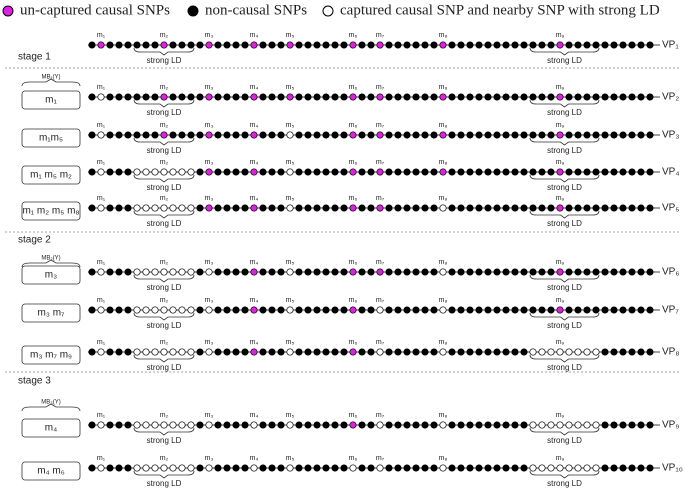 This screenshot has width=685, height=499. Describe the element at coordinates (164, 431) in the screenshot. I see `ld-brace` at that location.